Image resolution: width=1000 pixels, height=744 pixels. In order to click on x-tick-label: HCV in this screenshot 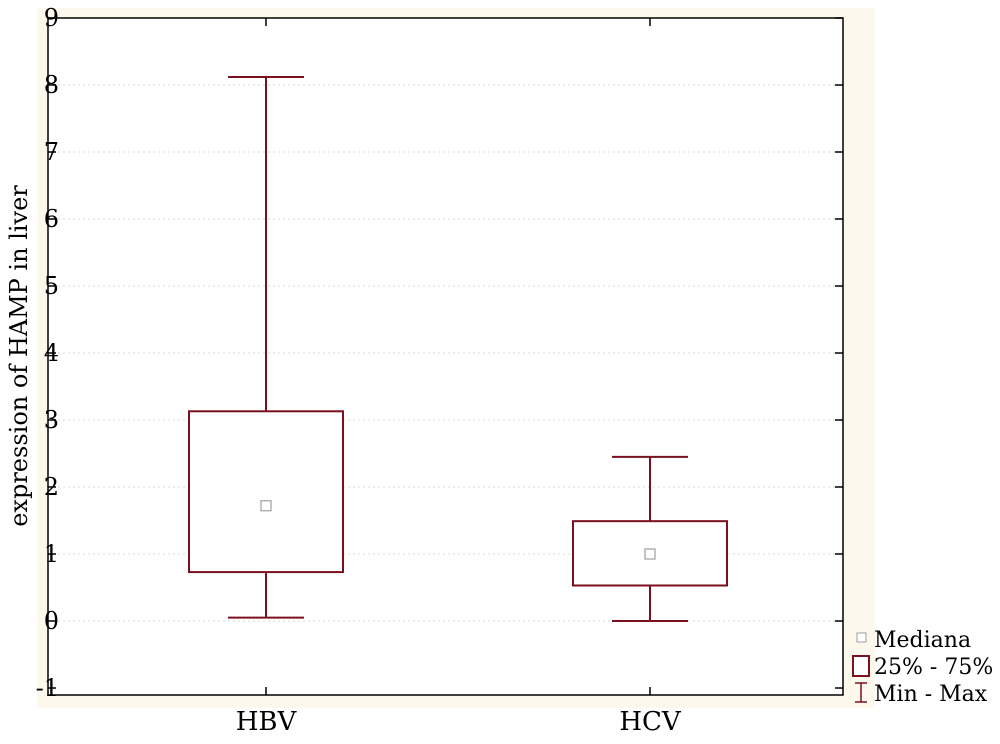, I will do `click(650, 722)`.